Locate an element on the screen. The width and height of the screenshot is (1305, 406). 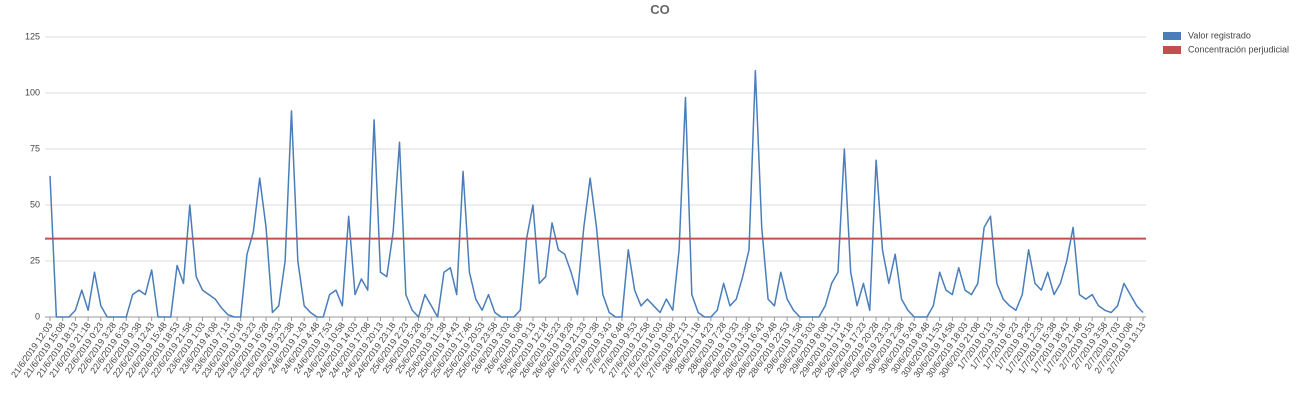
legend-label: Concentración perjudicial is located at coordinates (1238, 49).